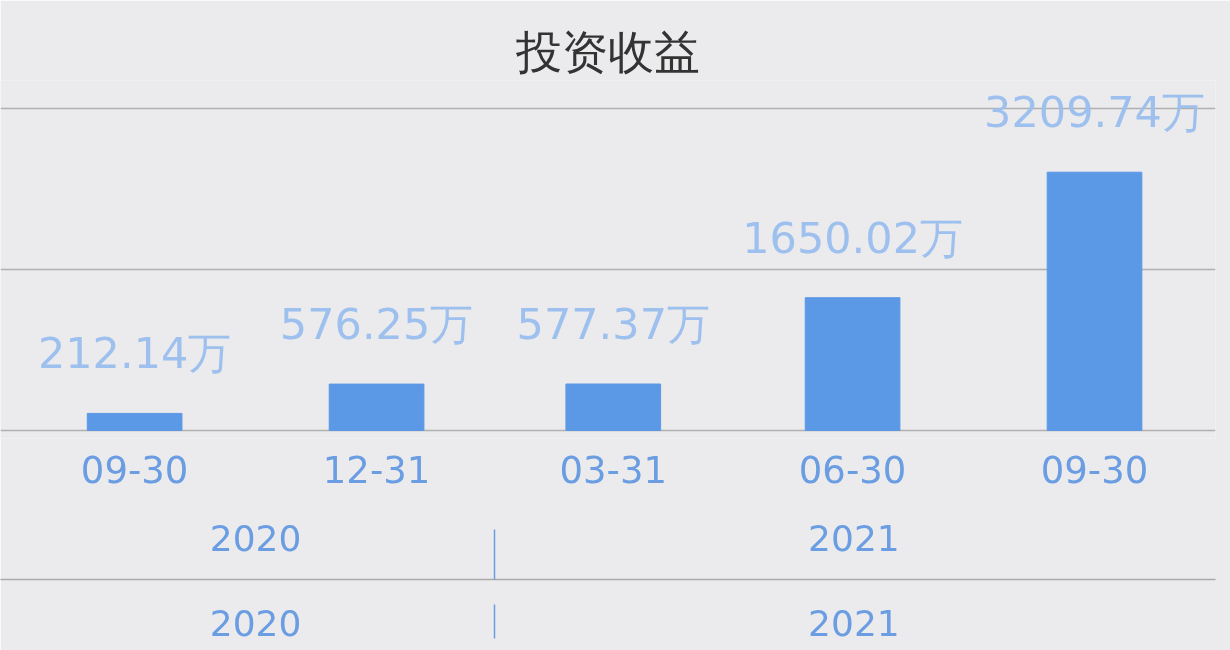  What do you see at coordinates (613, 324) in the screenshot?
I see `data-label: 577.37万` at bounding box center [613, 324].